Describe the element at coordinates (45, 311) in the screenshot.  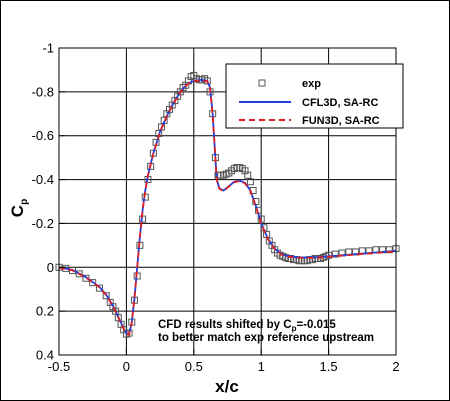
I see `y-tick-label: 0.2` at that location.